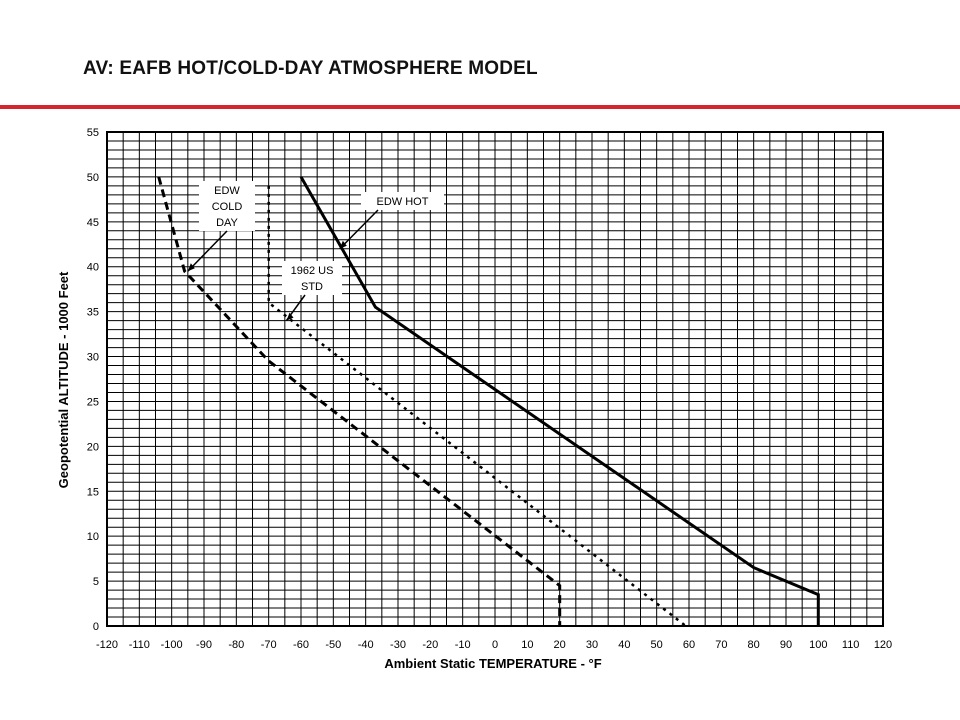 Image resolution: width=960 pixels, height=720 pixels. Describe the element at coordinates (96, 627) in the screenshot. I see `y-tick-label: 0` at that location.